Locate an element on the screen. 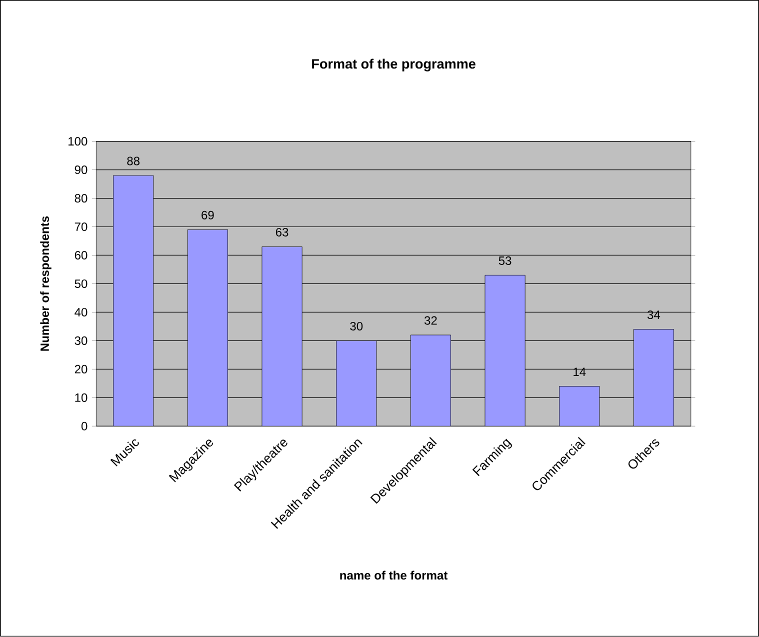 This screenshot has height=637, width=759. y-tick-label: 90 is located at coordinates (81, 170).